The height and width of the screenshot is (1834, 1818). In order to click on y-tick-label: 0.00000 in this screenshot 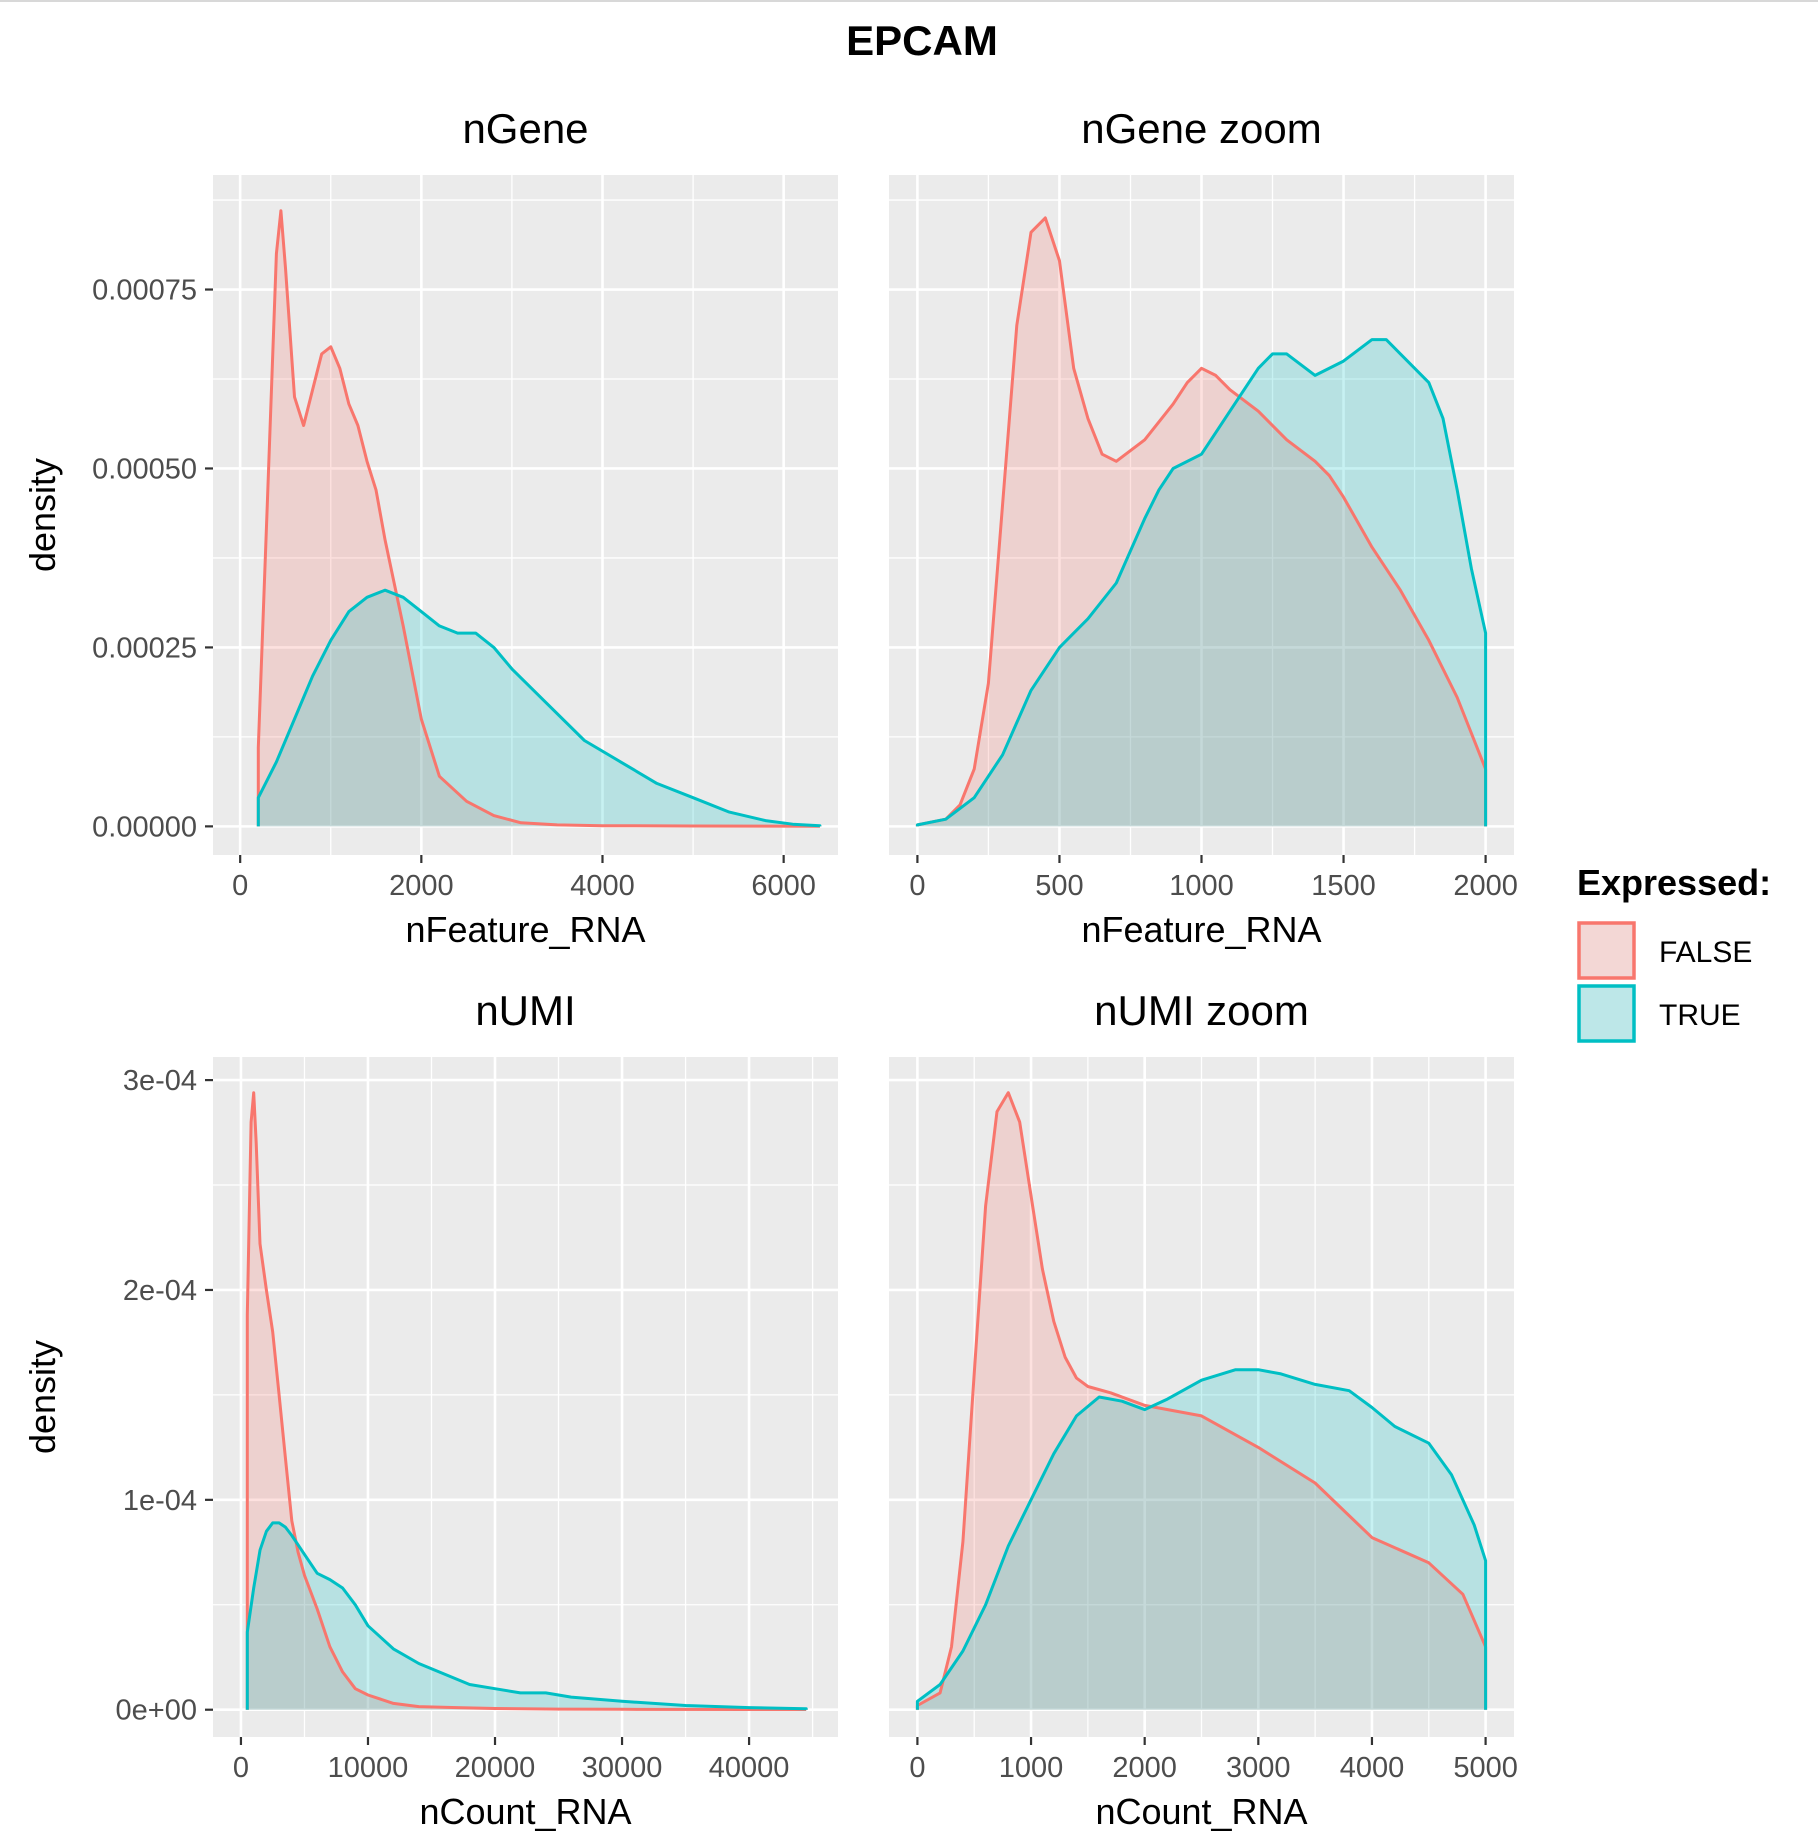, I will do `click(144, 827)`.